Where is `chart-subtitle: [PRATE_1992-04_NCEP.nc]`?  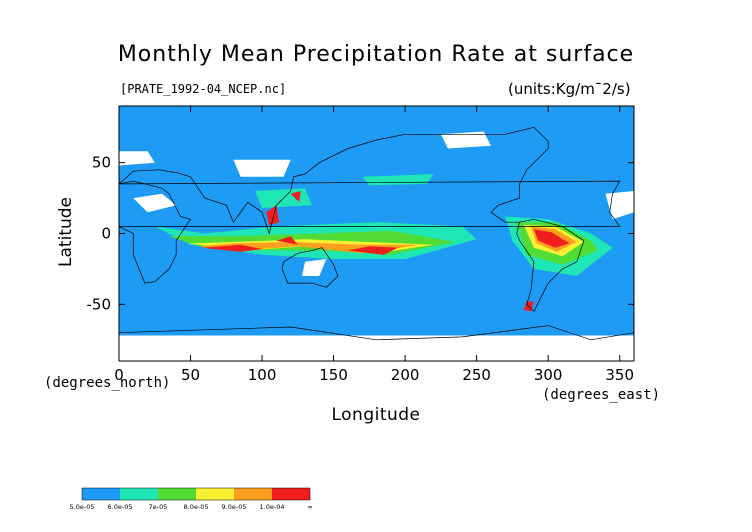 chart-subtitle: [PRATE_1992-04_NCEP.nc] is located at coordinates (203, 89).